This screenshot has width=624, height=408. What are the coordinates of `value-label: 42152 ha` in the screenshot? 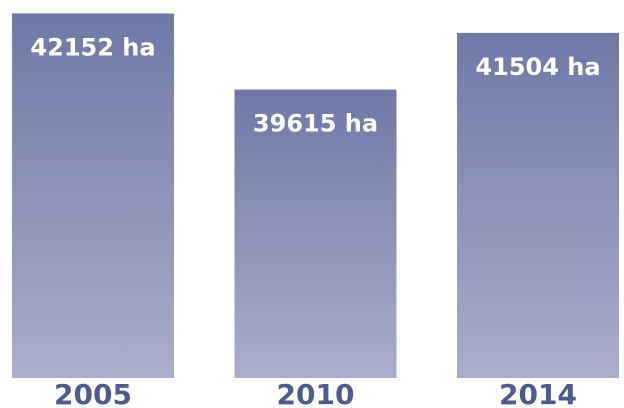 It's located at (92, 47).